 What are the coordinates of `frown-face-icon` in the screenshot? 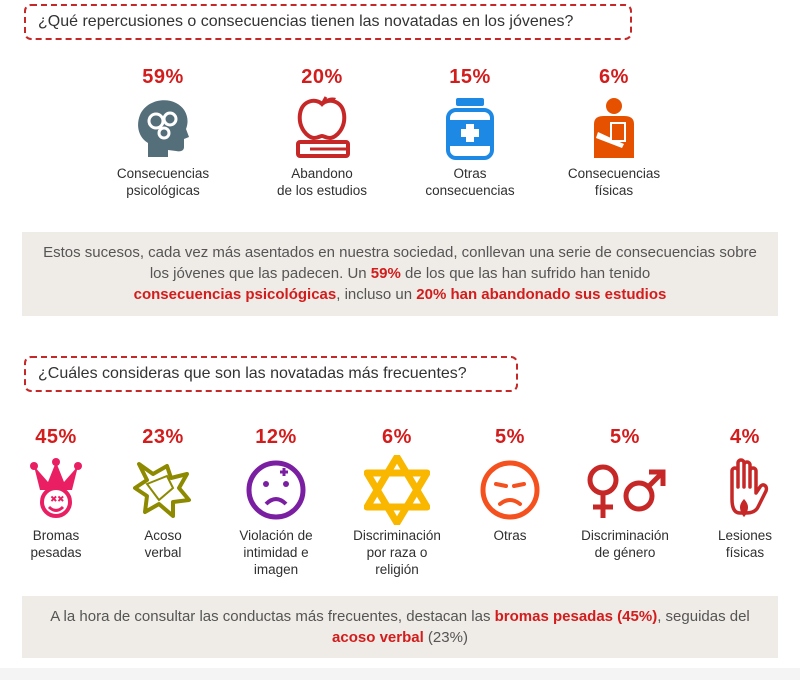 It's located at (510, 490).